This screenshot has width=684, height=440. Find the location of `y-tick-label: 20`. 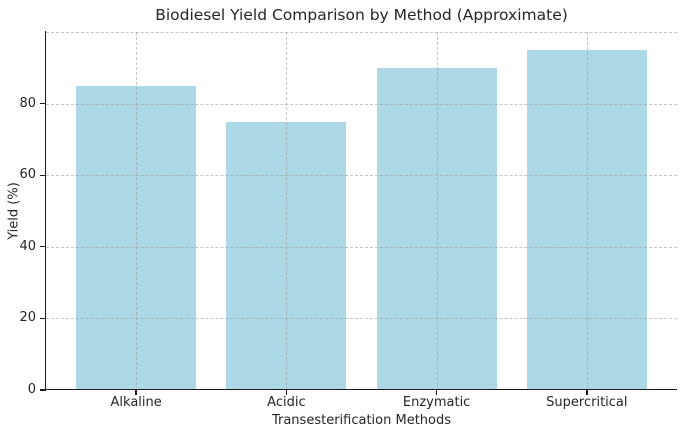

y-tick-label: 20 is located at coordinates (27, 318).